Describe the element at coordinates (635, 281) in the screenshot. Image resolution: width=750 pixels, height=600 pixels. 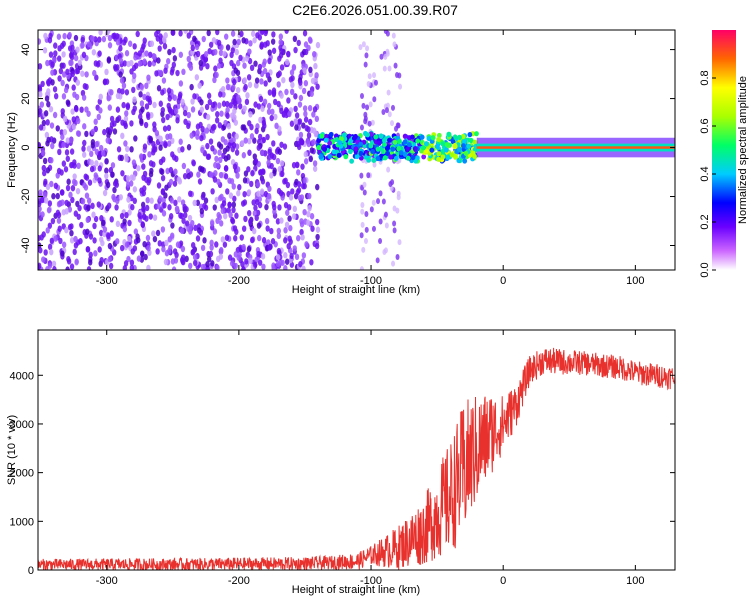
I see `x-tick-label: 100` at that location.